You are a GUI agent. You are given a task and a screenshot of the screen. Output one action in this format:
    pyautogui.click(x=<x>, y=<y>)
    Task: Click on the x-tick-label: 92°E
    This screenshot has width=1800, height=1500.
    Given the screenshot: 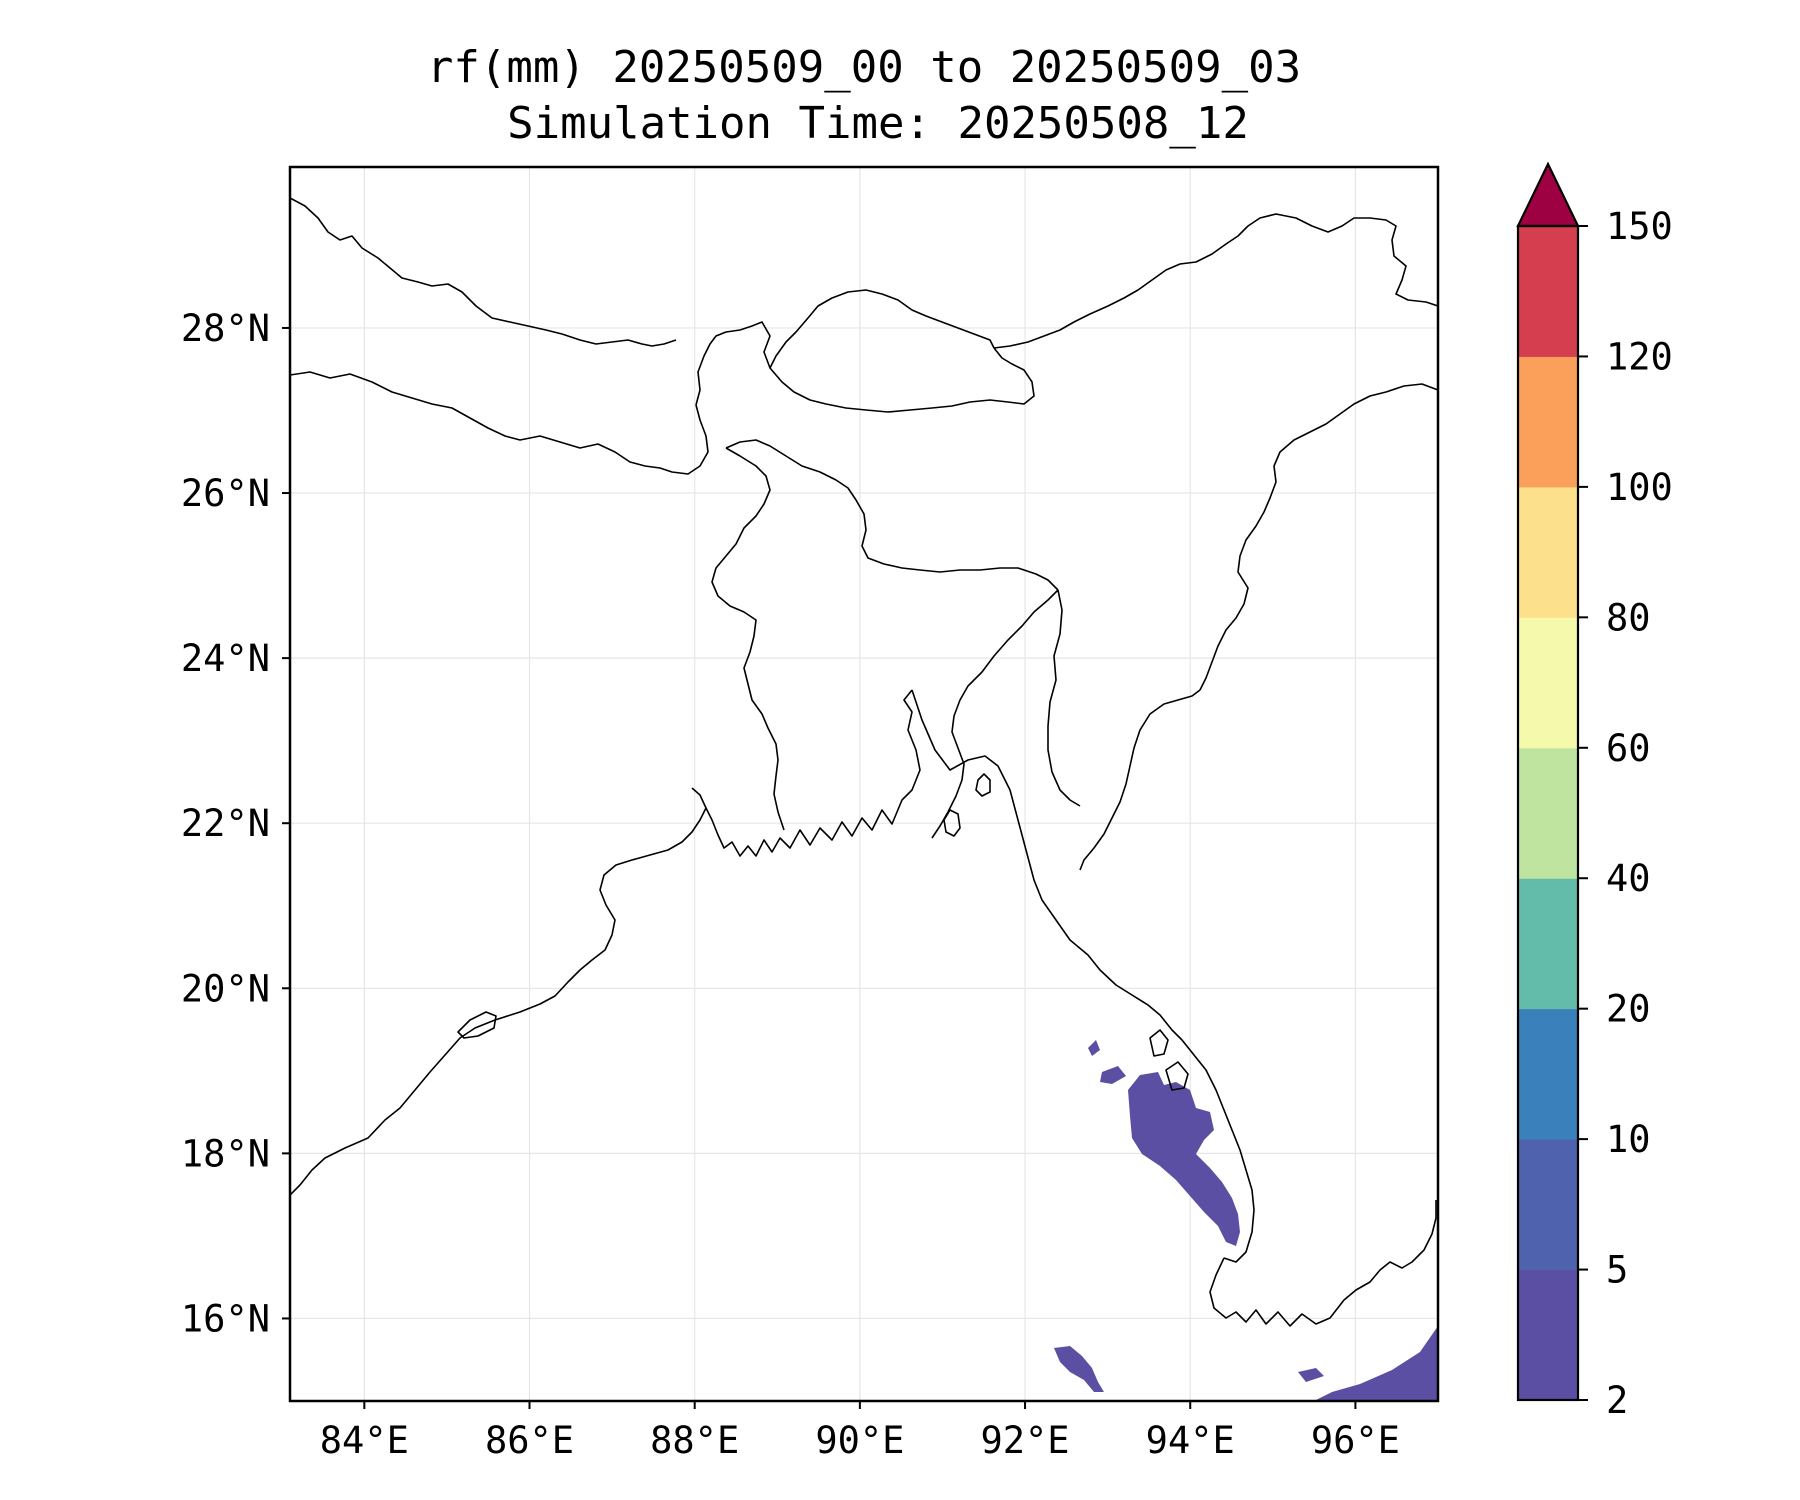 What is the action you would take?
    pyautogui.click(x=1024, y=1440)
    